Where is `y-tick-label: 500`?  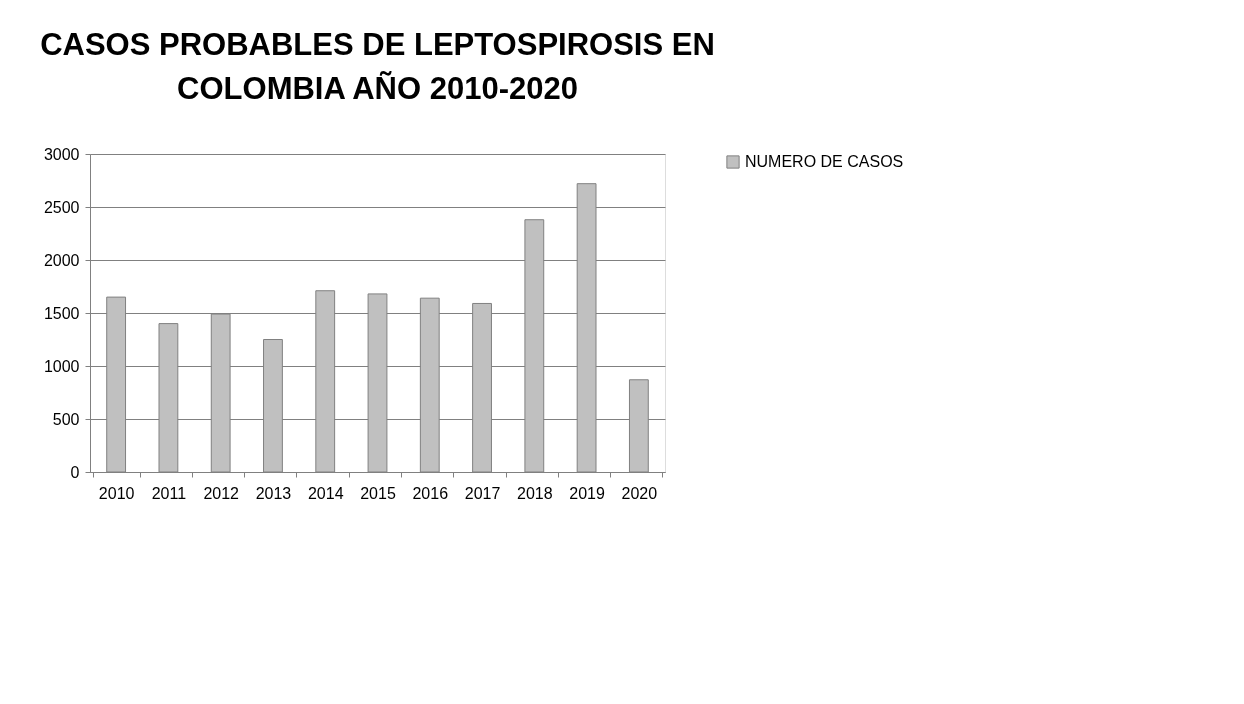 y-tick-label: 500 is located at coordinates (66, 419).